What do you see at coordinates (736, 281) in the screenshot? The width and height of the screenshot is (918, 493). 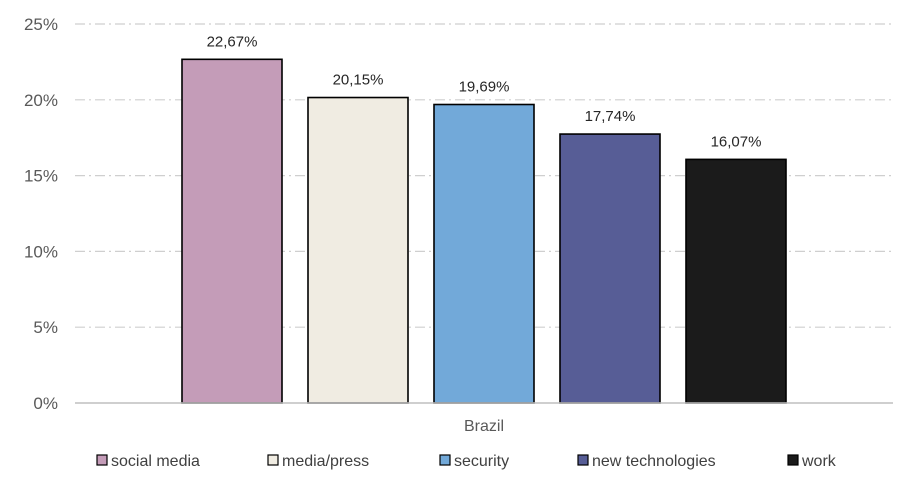 I see `bar-work` at bounding box center [736, 281].